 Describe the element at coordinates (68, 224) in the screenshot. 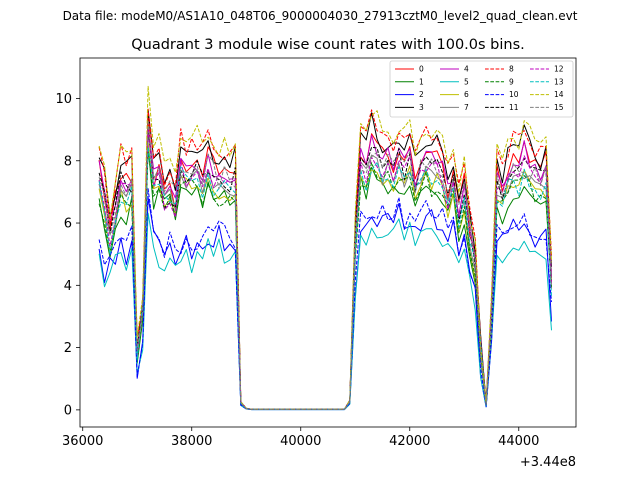

I see `y-tick-label: 6` at that location.